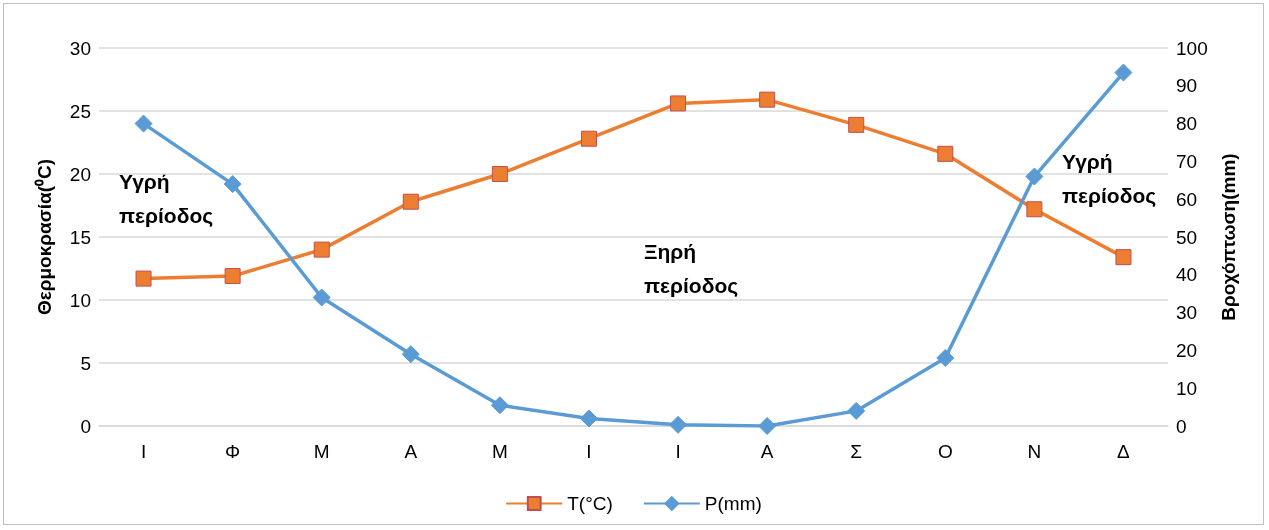 The height and width of the screenshot is (530, 1269). I want to click on y-tick-label: 10, so click(80, 300).